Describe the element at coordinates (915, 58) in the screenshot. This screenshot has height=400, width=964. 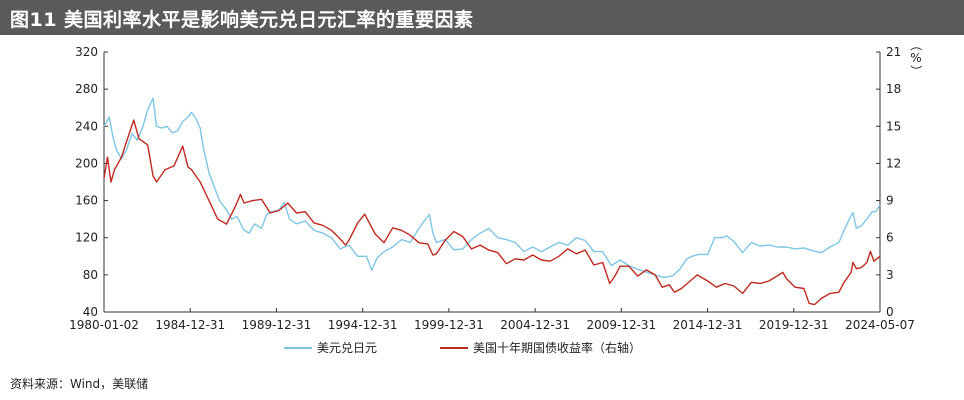
I see `y-right-unit-label: %` at that location.